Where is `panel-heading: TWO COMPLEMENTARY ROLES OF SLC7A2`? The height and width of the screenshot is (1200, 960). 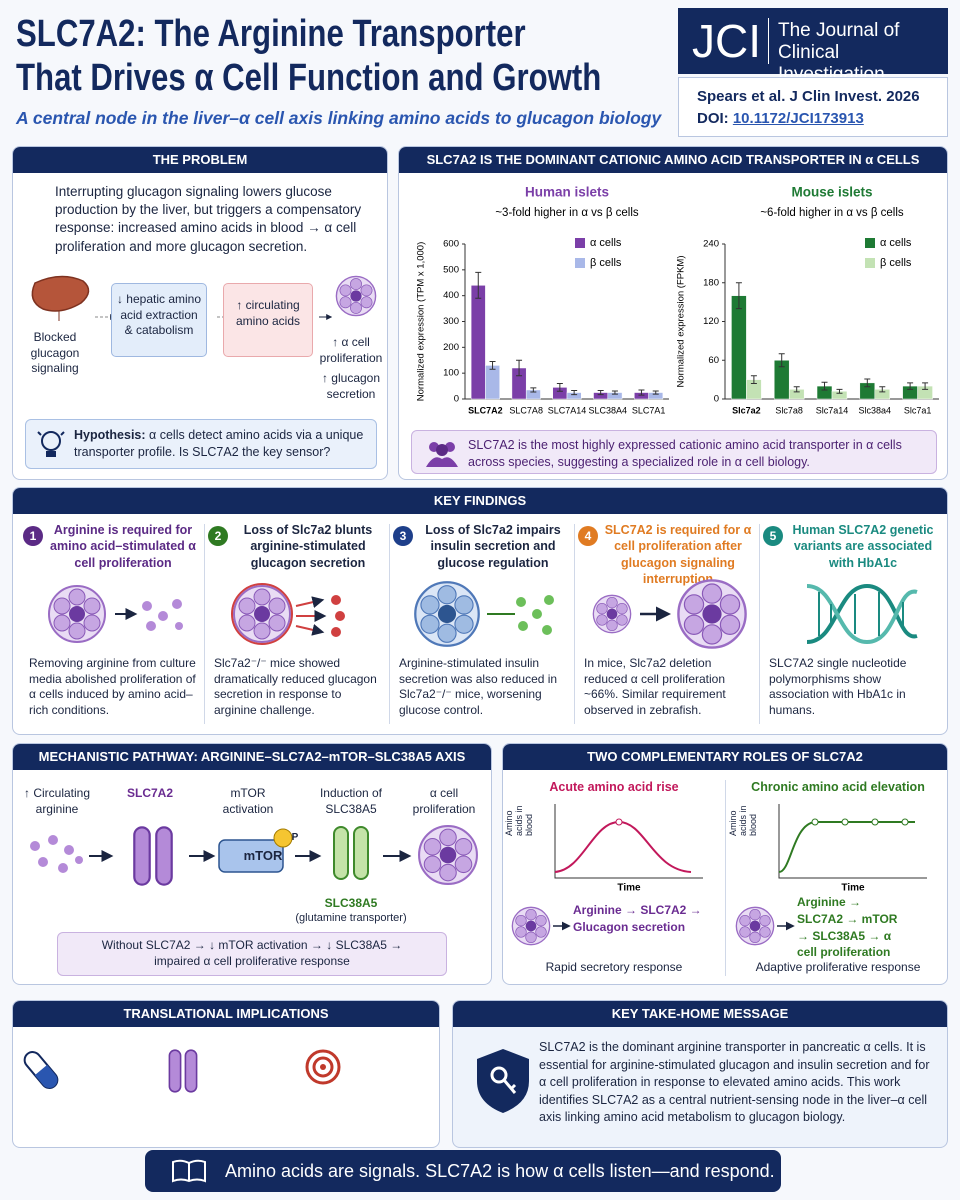
panel-heading: TWO COMPLEMENTARY ROLES OF SLC7A2 is located at coordinates (725, 757).